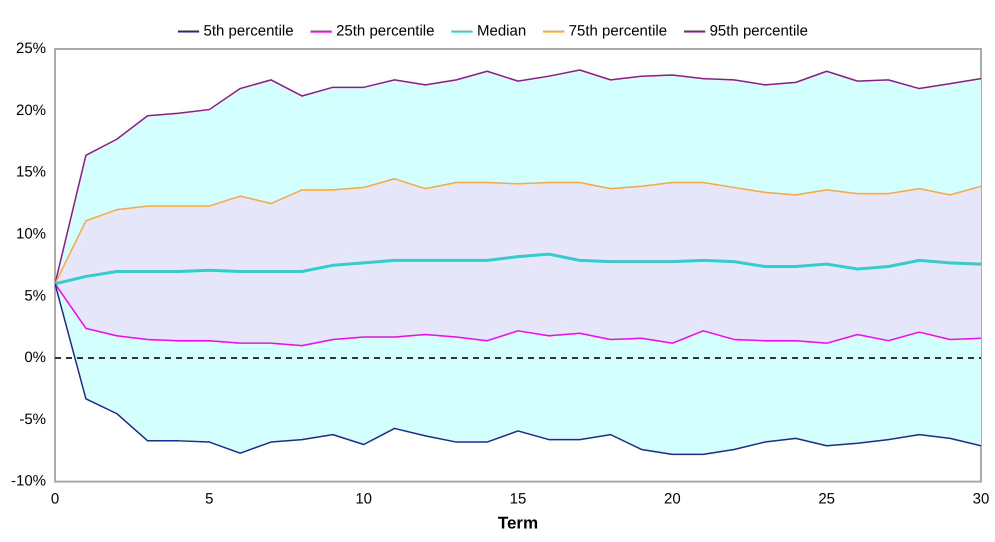  I want to click on legend-label: Median, so click(501, 31).